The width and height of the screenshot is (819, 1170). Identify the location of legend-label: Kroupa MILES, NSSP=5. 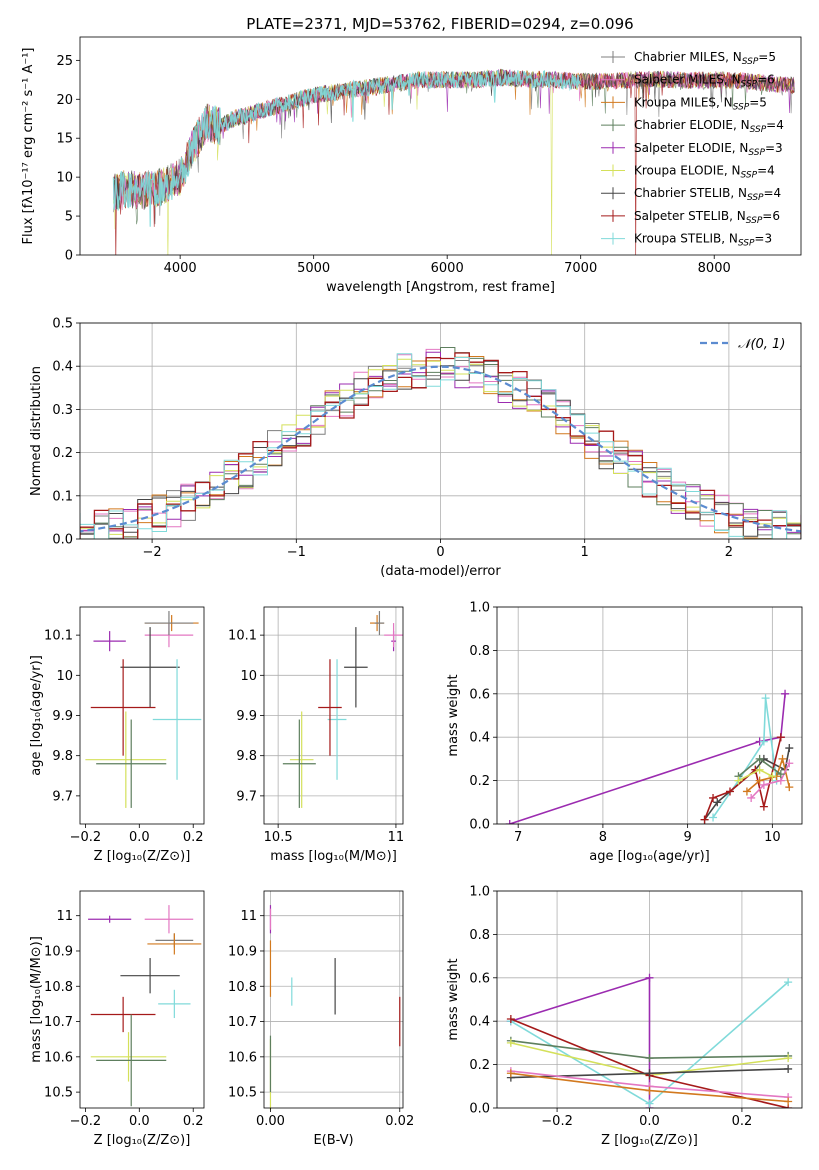
(700, 103).